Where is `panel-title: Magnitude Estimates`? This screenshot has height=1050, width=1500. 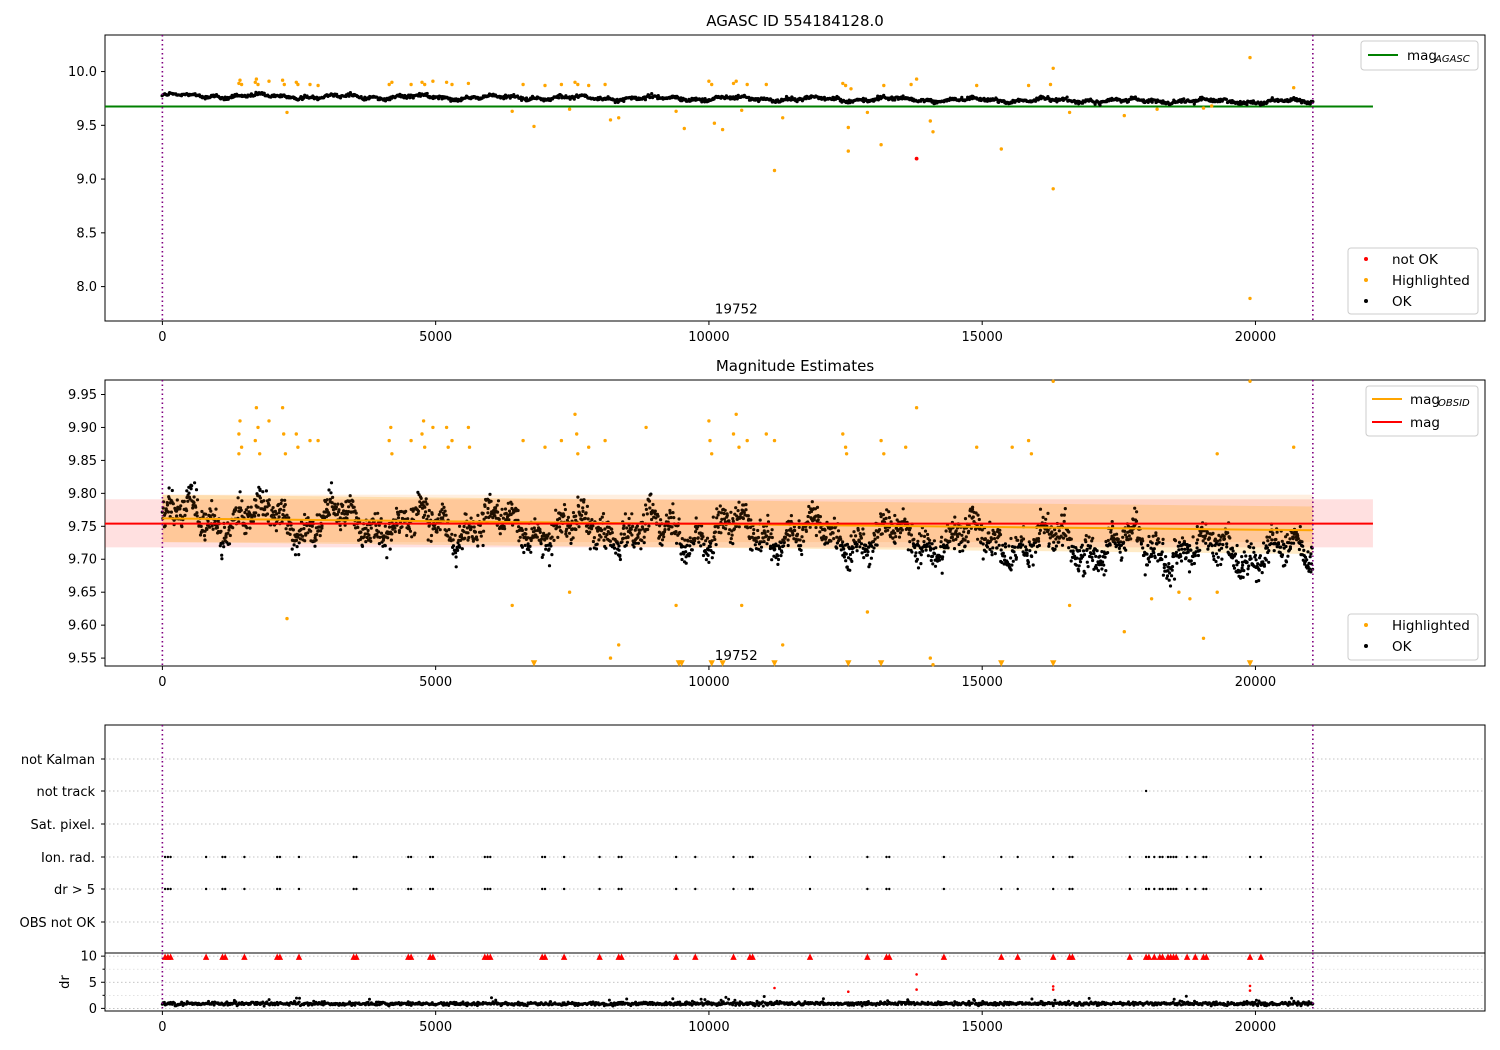 panel-title: Magnitude Estimates is located at coordinates (795, 366).